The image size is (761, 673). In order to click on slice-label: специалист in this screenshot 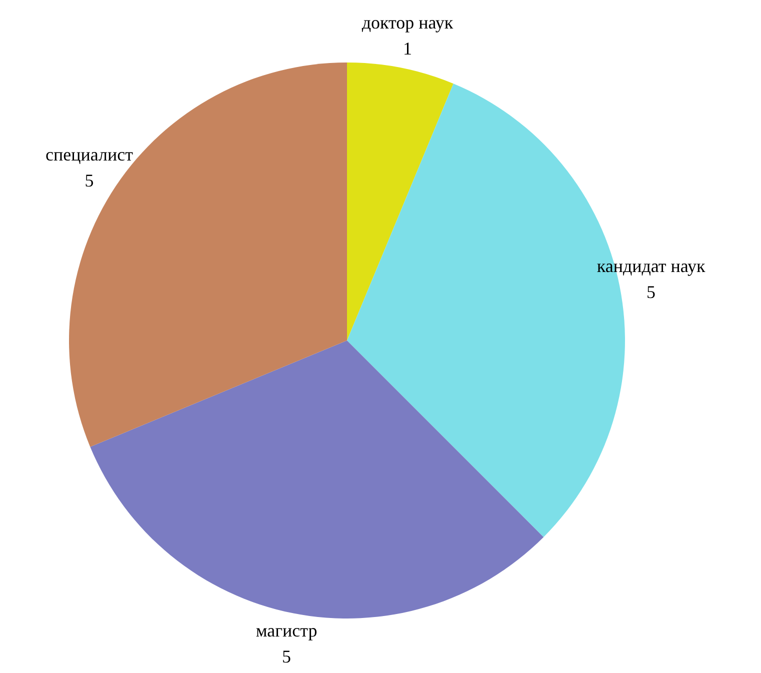, I will do `click(89, 154)`.